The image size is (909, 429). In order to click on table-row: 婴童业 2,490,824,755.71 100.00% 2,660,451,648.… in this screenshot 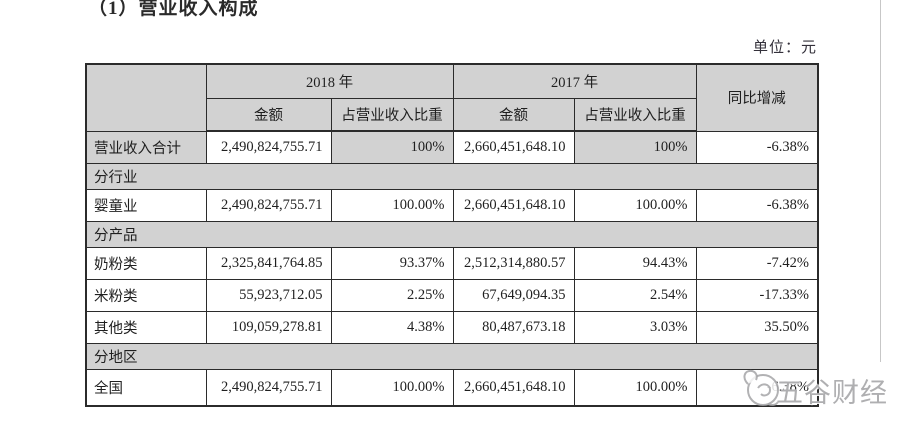, I will do `click(452, 205)`.